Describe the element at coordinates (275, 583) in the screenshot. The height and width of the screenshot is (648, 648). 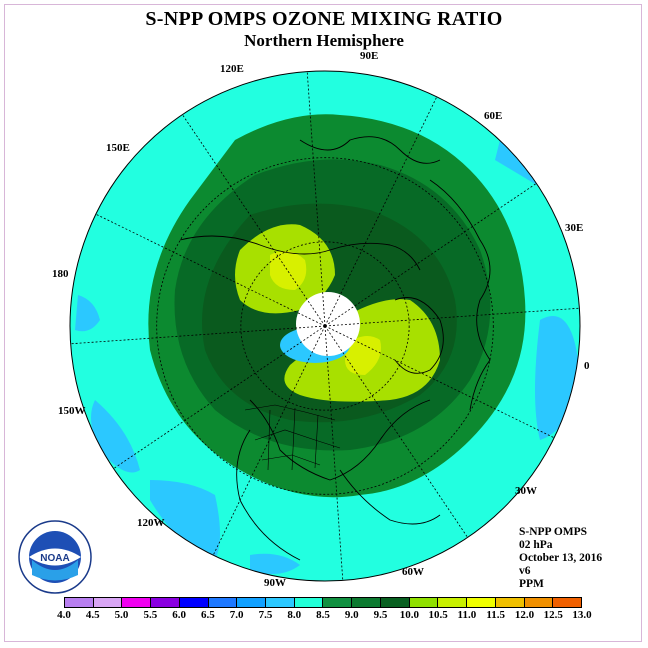
I see `longitude-label-90w: 90W` at that location.